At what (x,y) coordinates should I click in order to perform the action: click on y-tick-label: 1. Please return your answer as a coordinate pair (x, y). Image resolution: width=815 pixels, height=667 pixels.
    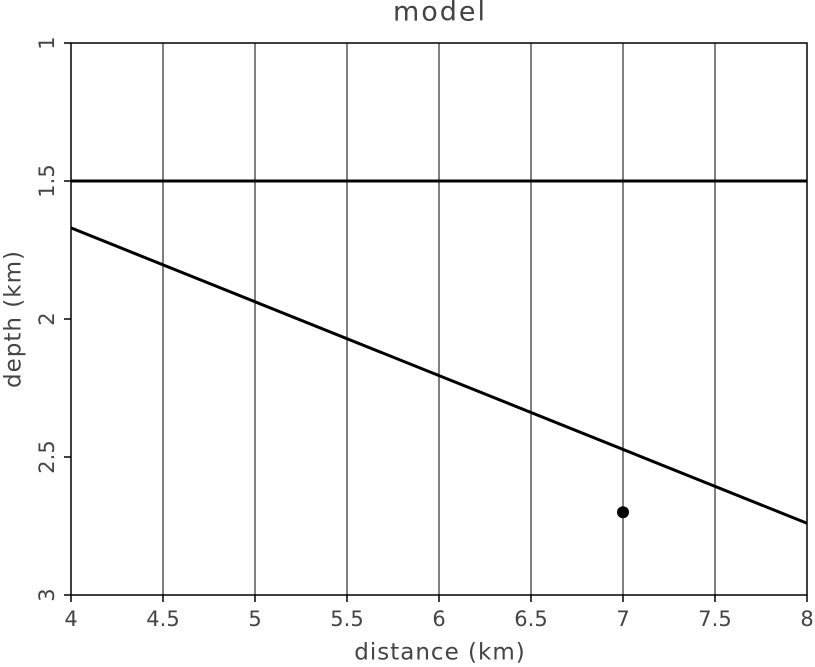
    Looking at the image, I should click on (47, 42).